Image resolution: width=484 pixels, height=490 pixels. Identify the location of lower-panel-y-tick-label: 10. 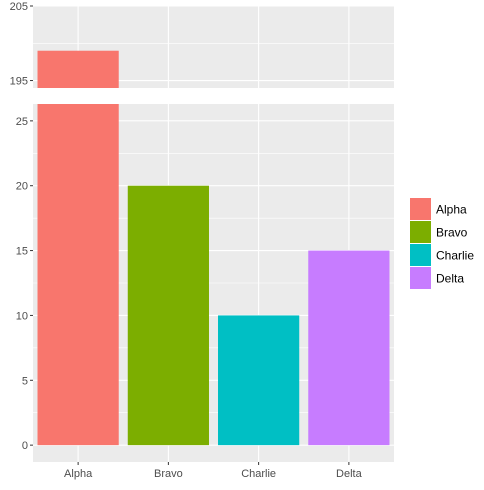
(22, 316).